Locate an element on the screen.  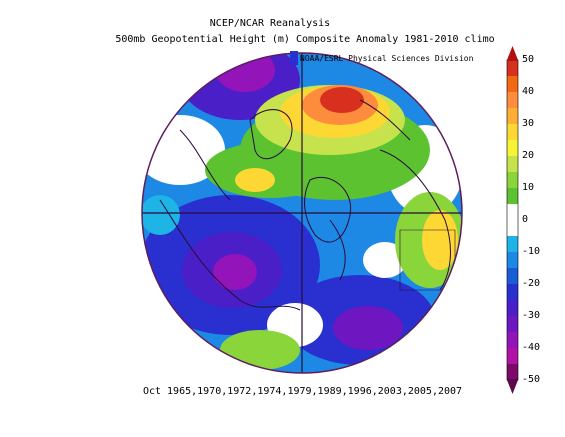
colorbar is located at coordinates (512, 220).